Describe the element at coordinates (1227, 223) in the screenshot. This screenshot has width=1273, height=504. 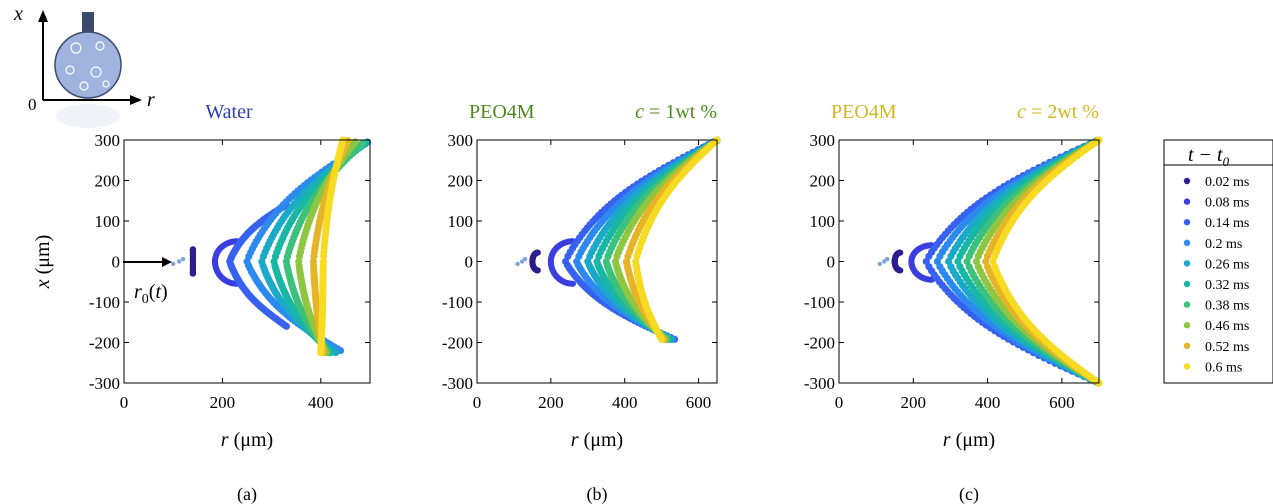
I see `legend-entry: 0.14 ms` at that location.